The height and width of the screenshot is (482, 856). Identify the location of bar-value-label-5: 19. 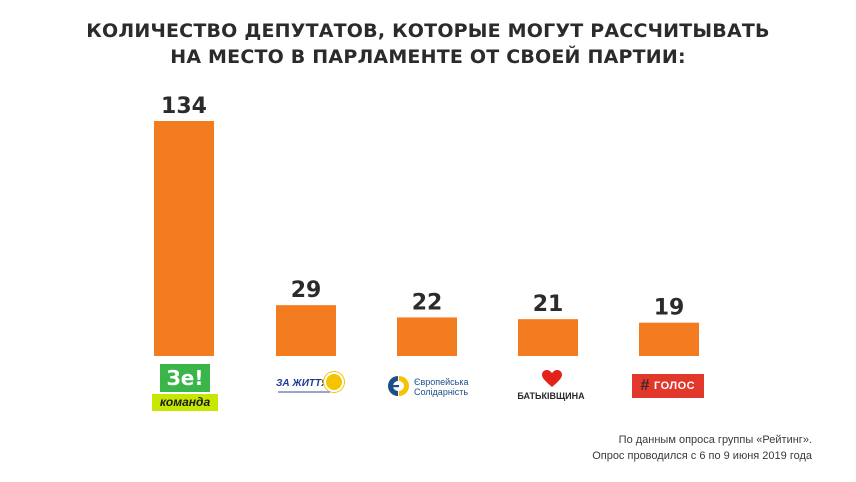
(669, 308).